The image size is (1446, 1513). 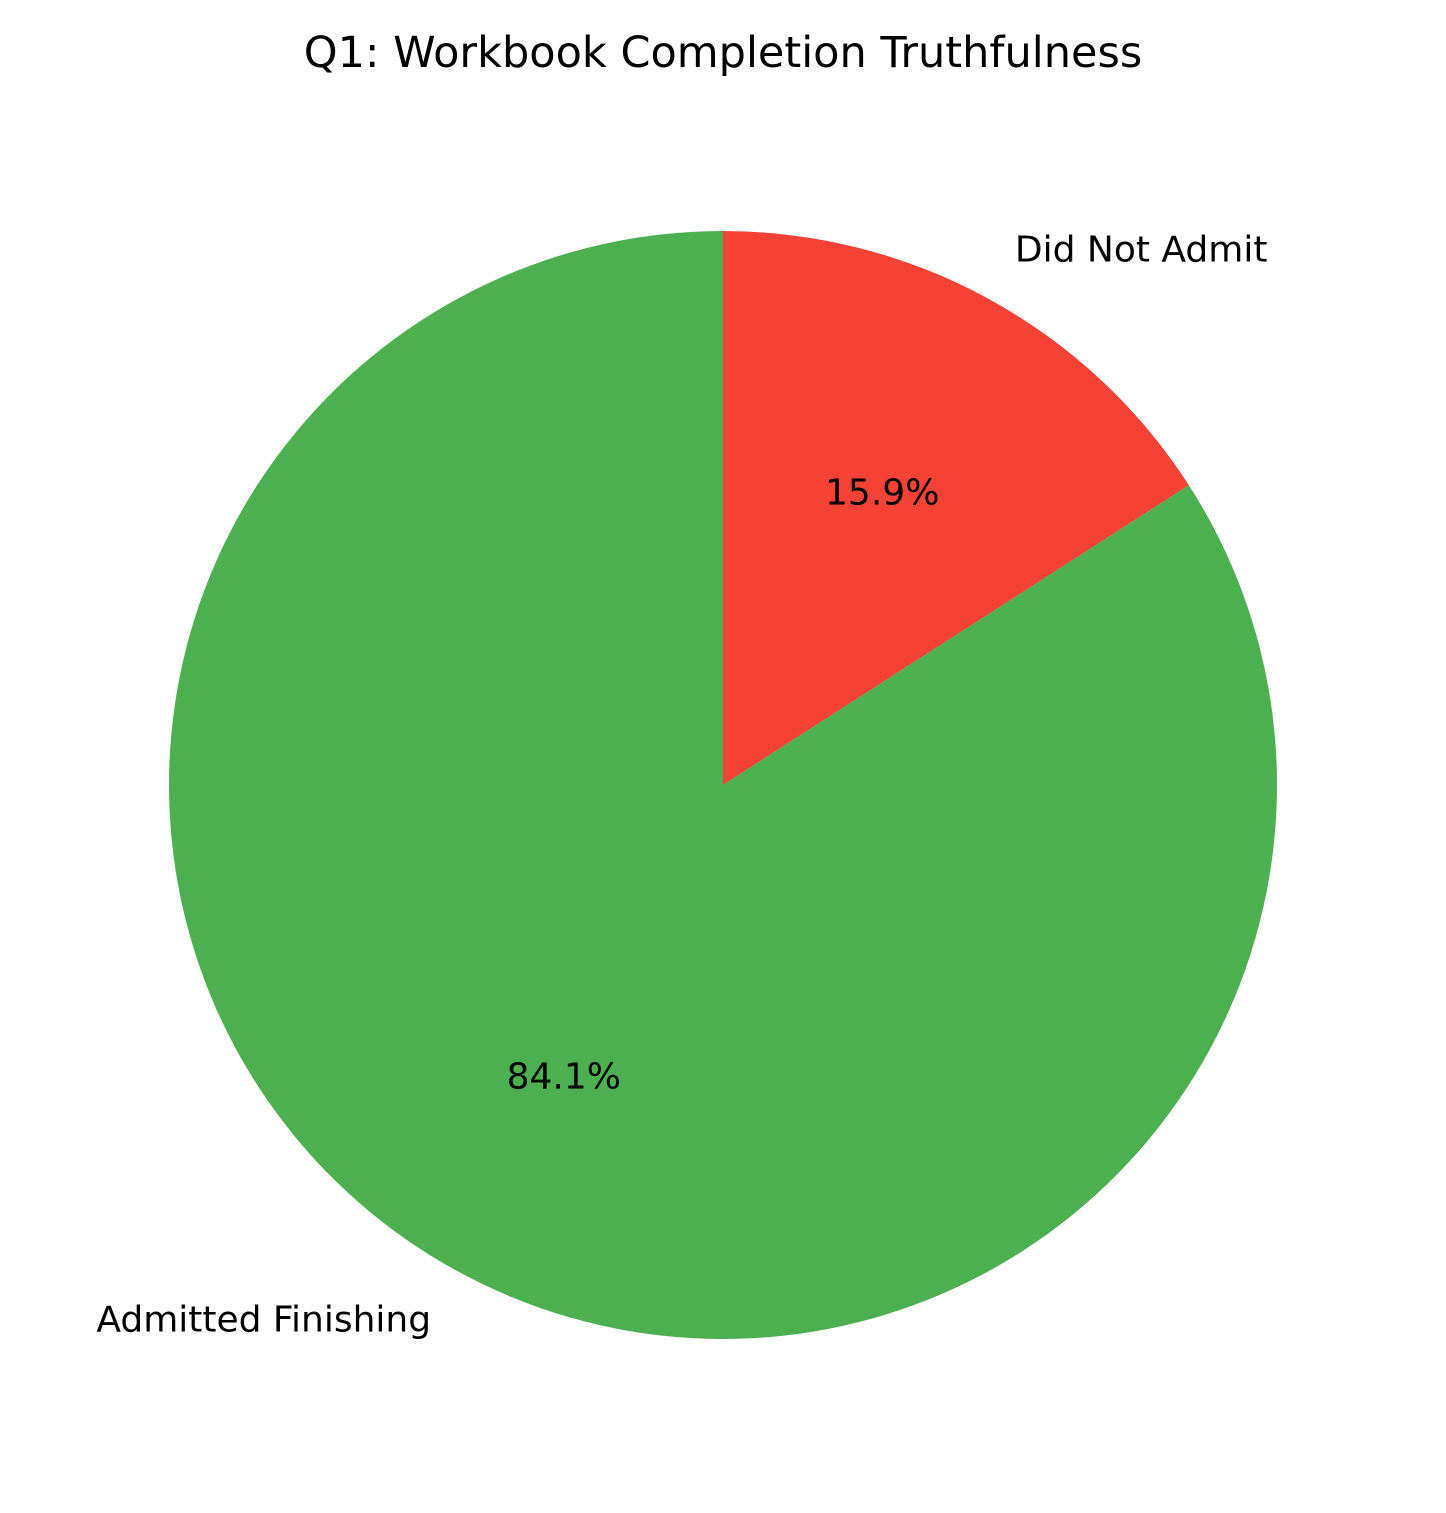 What do you see at coordinates (263, 1319) in the screenshot?
I see `slice-label-admitted-finishing: Admitted Finishing` at bounding box center [263, 1319].